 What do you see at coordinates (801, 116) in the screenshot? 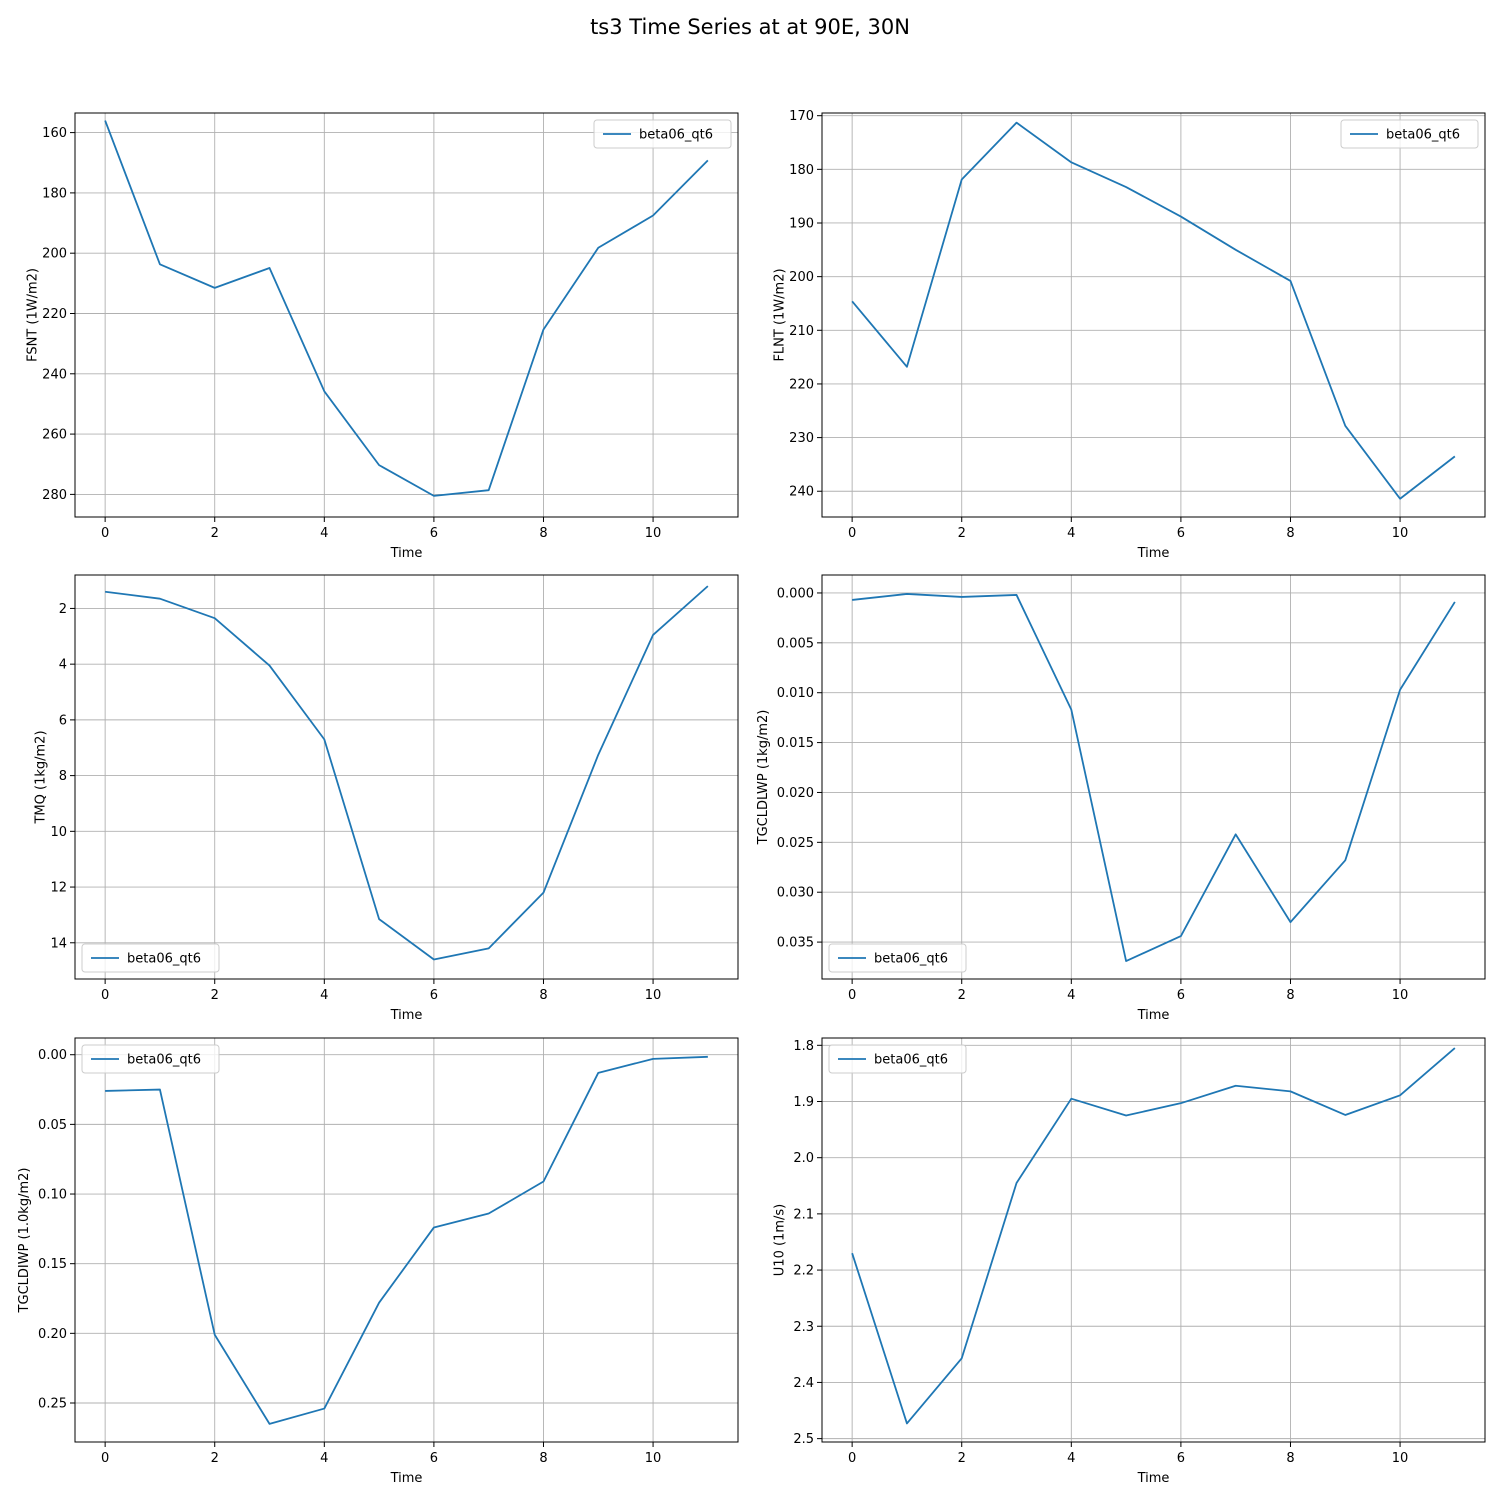
I see `y-tick-label: 170` at bounding box center [801, 116].